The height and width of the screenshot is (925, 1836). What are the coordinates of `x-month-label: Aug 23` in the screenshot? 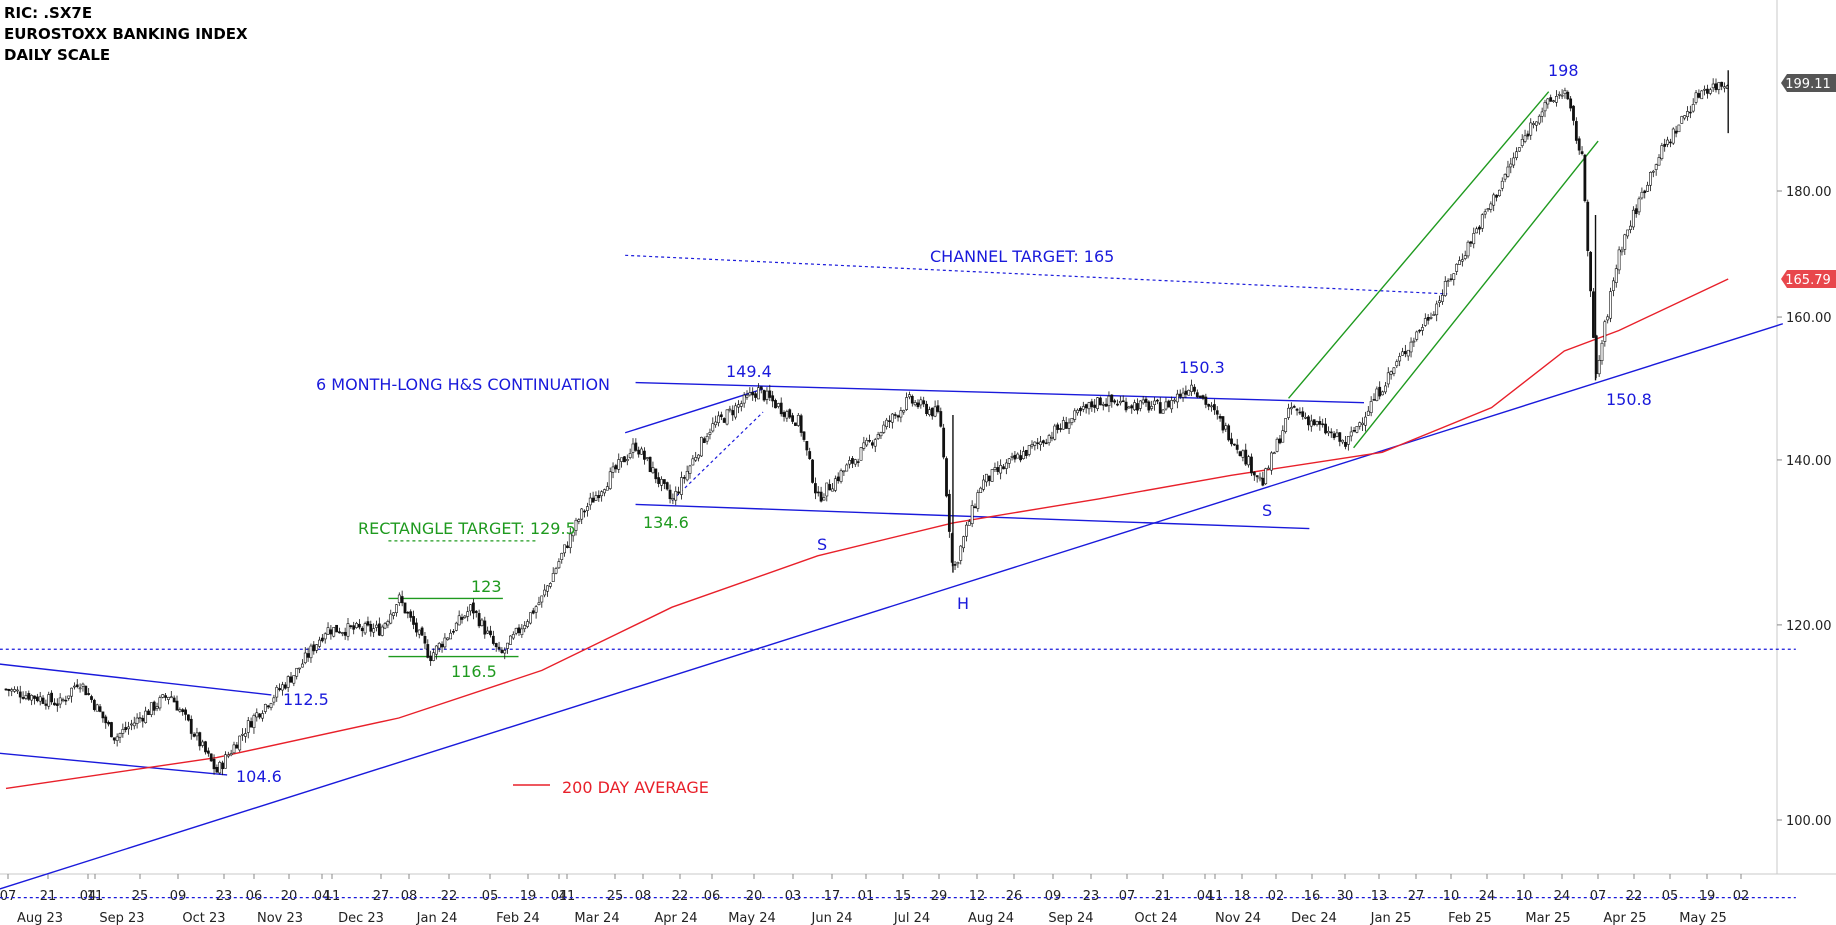 It's located at (40, 918).